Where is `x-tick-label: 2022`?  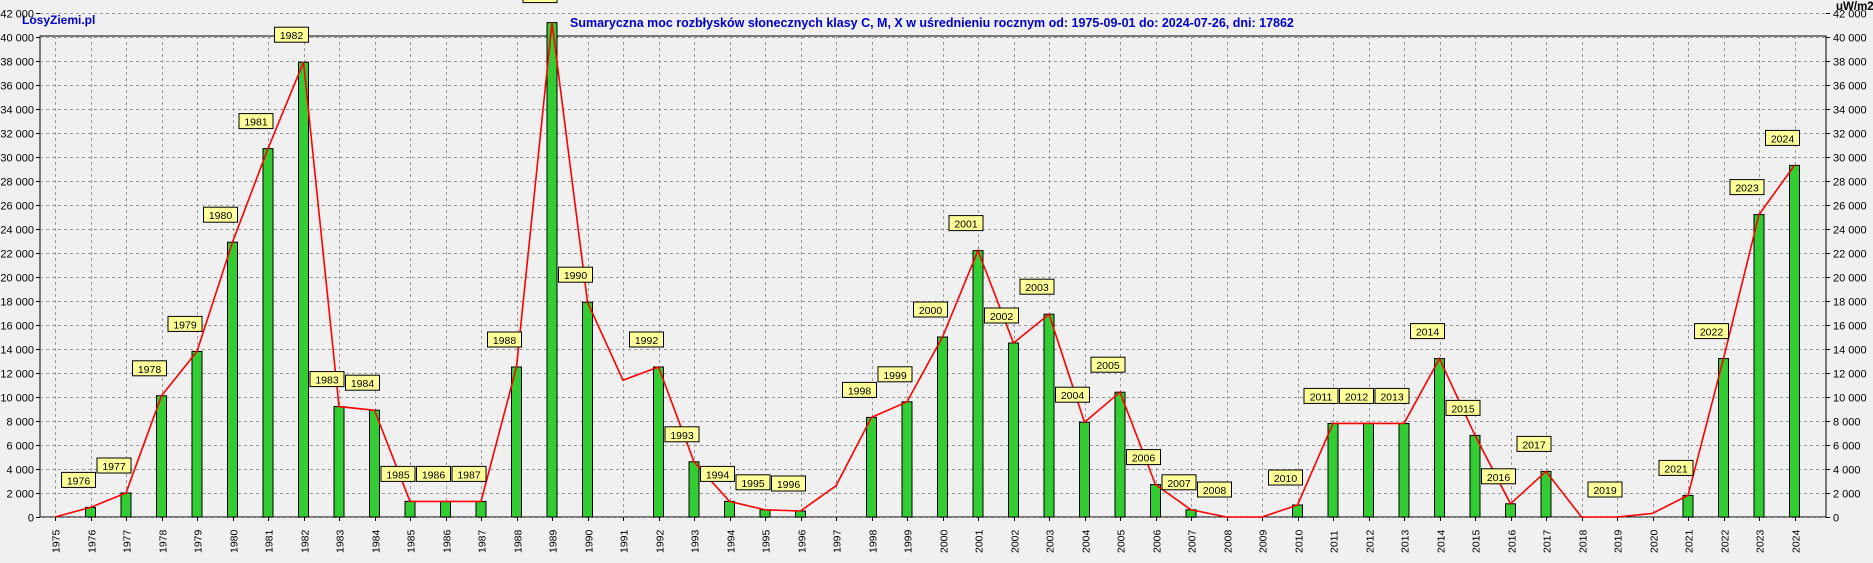
x-tick-label: 2022 is located at coordinates (1726, 541).